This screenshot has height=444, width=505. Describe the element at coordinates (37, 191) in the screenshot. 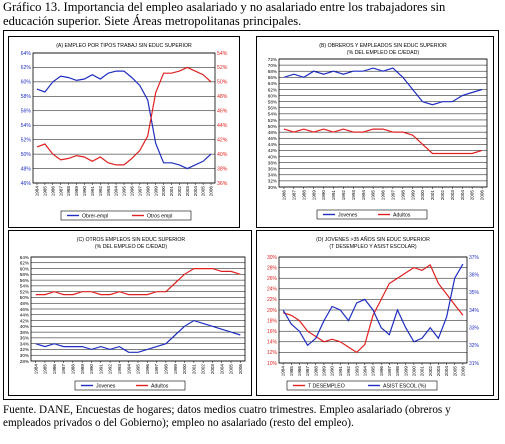

I see `chart-a-xtick-label: 1984` at that location.